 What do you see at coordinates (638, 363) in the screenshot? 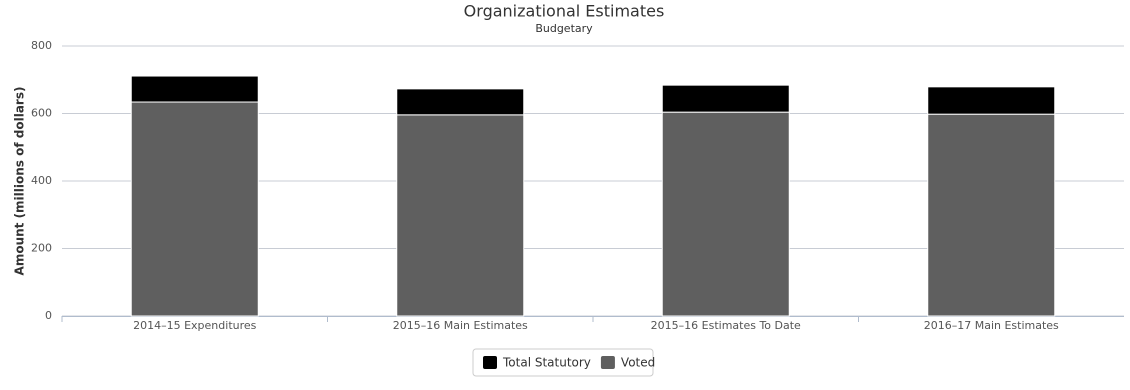
I see `legend-label: Voted` at bounding box center [638, 363].